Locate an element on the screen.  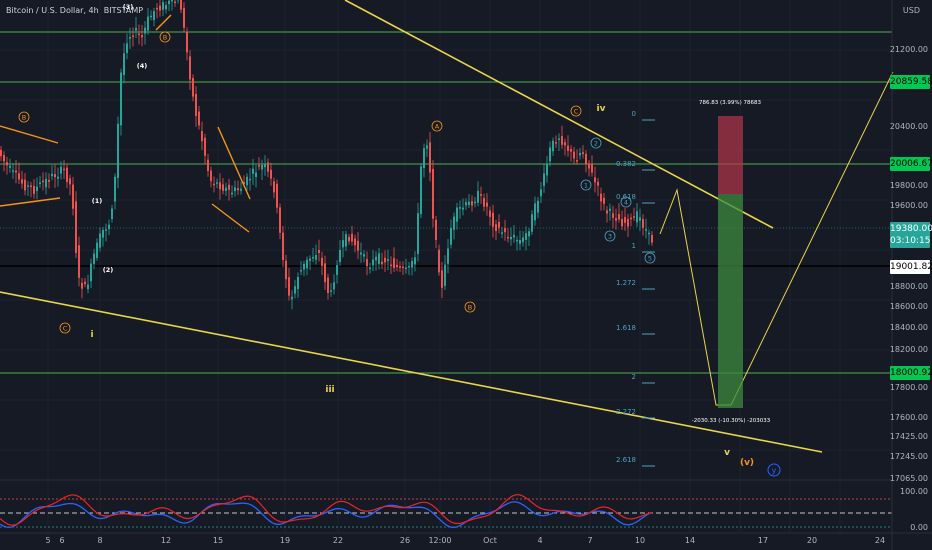
fib-label: 2 is located at coordinates (634, 377).